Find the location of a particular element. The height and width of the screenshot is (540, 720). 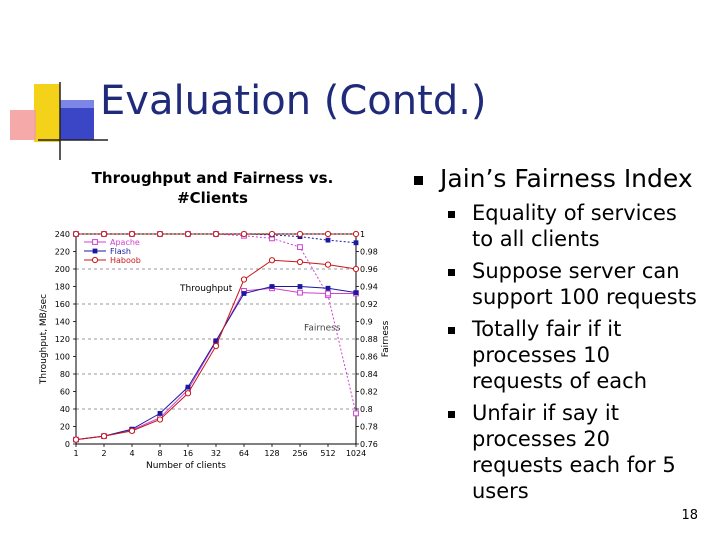

x-tick-label: 16 is located at coordinates (188, 453).